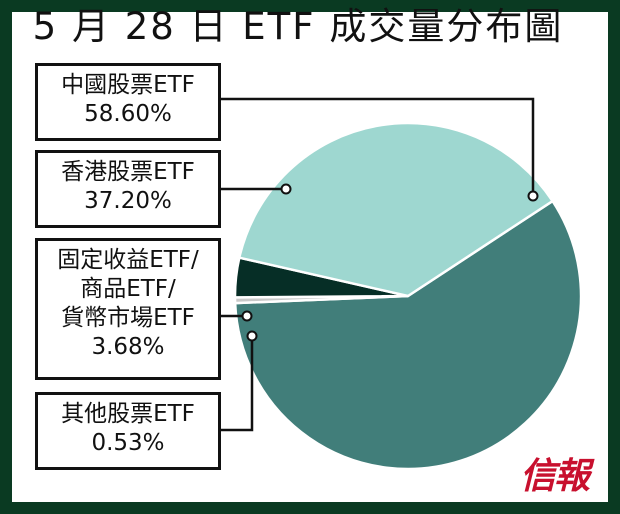 The height and width of the screenshot is (514, 620). Describe the element at coordinates (555, 476) in the screenshot. I see `hkej-logo: 信報` at that location.